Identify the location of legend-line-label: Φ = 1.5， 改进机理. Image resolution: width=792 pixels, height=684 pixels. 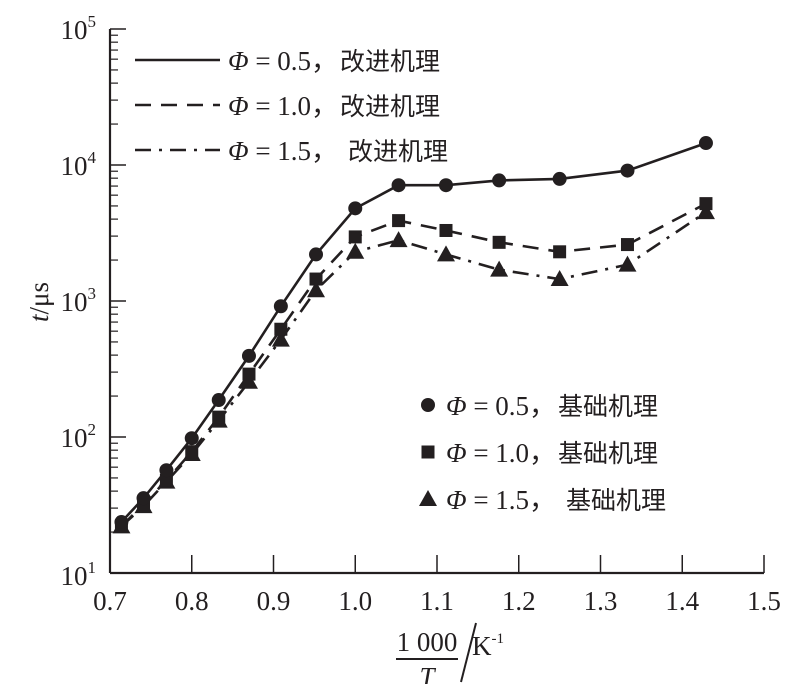
(338, 151).